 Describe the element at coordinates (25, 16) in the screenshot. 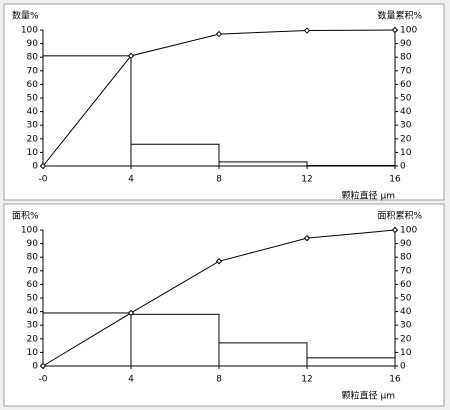

I see `y-label: 数量%` at that location.